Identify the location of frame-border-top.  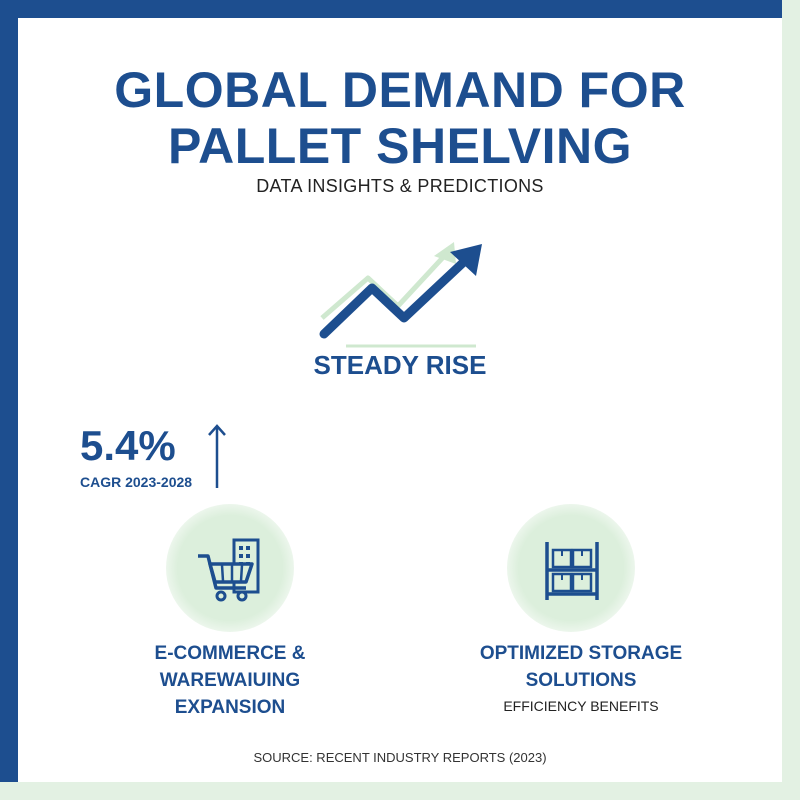
(400, 9).